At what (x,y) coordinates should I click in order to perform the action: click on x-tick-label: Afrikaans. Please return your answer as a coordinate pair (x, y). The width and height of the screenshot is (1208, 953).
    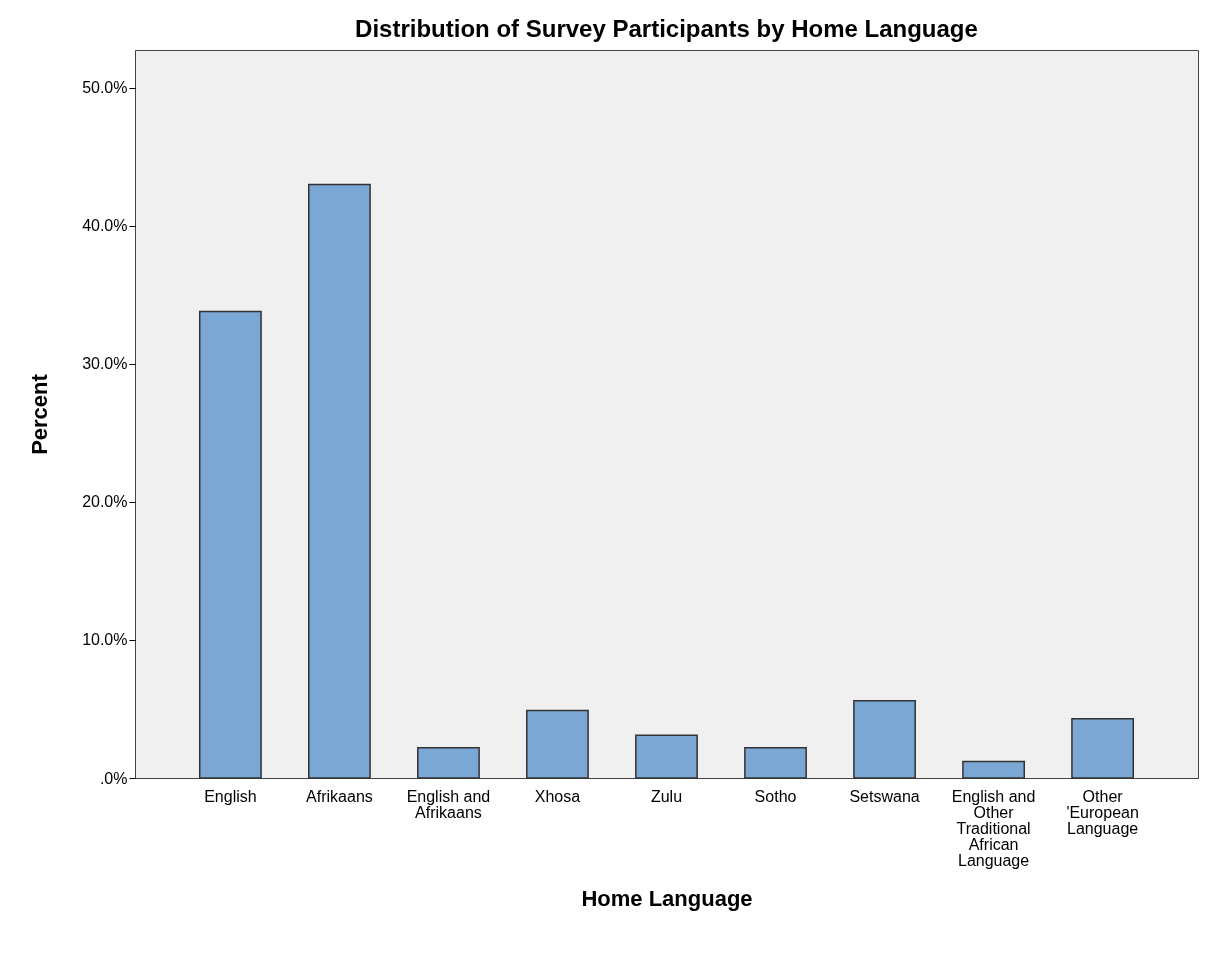
    Looking at the image, I should click on (339, 796).